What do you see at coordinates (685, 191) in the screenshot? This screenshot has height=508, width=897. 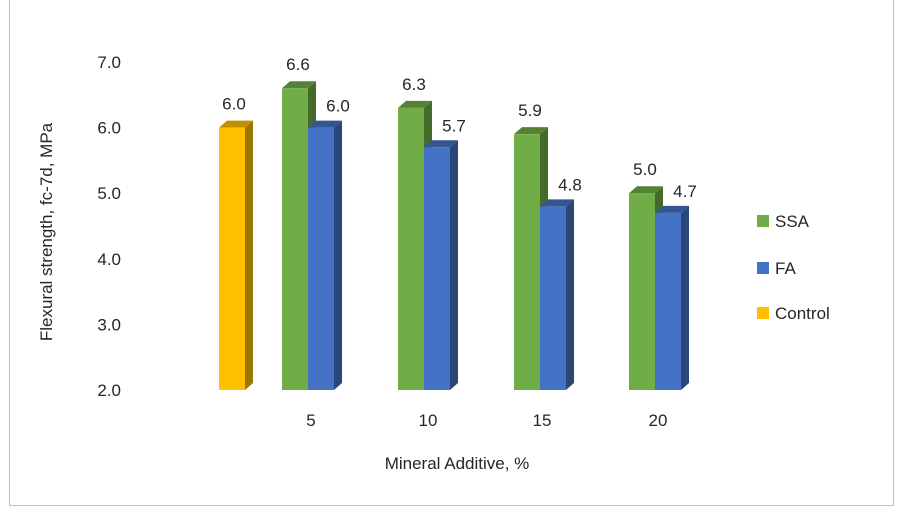 I see `data-label: 4.7` at bounding box center [685, 191].